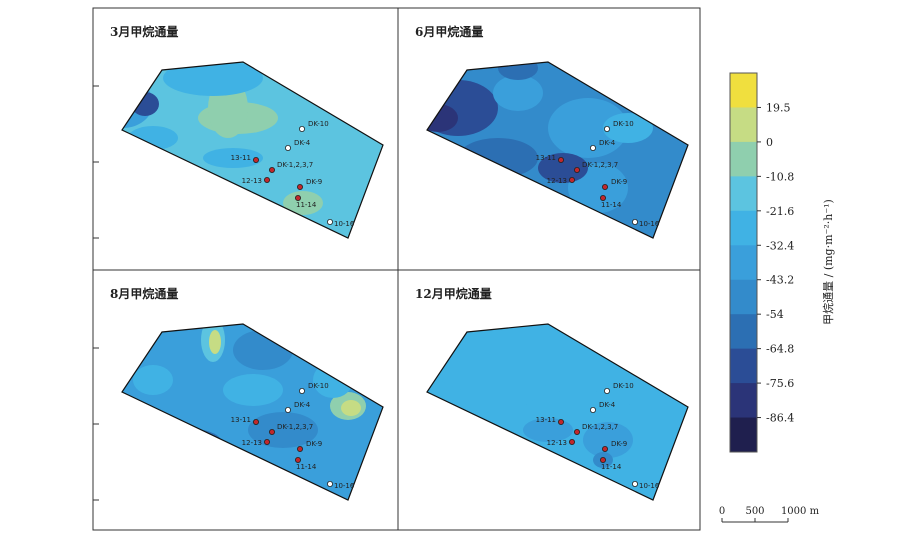 The image size is (900, 544). What do you see at coordinates (607, 405) in the screenshot?
I see `site-label: DK-4` at bounding box center [607, 405].